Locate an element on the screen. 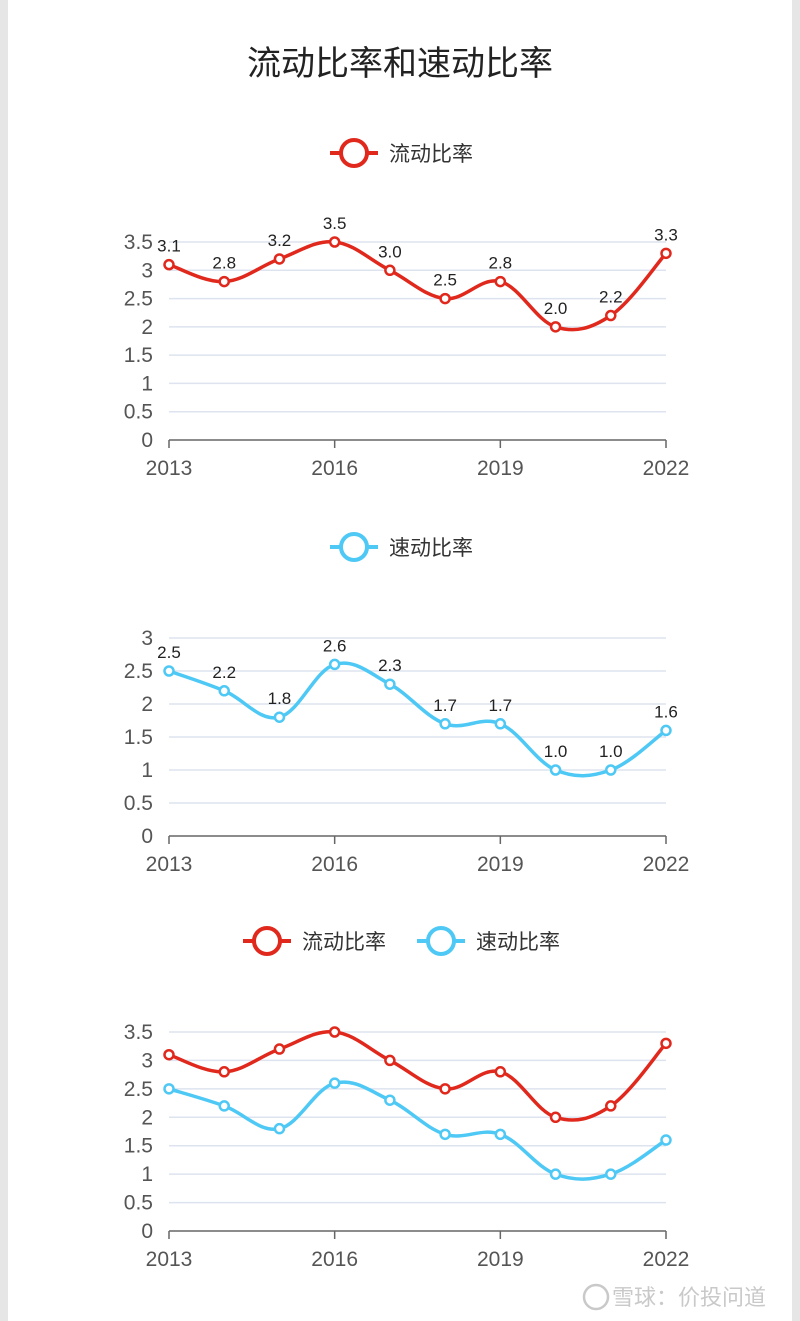 This screenshot has width=800, height=1321. y-tick-label: 3.5 is located at coordinates (138, 1032).